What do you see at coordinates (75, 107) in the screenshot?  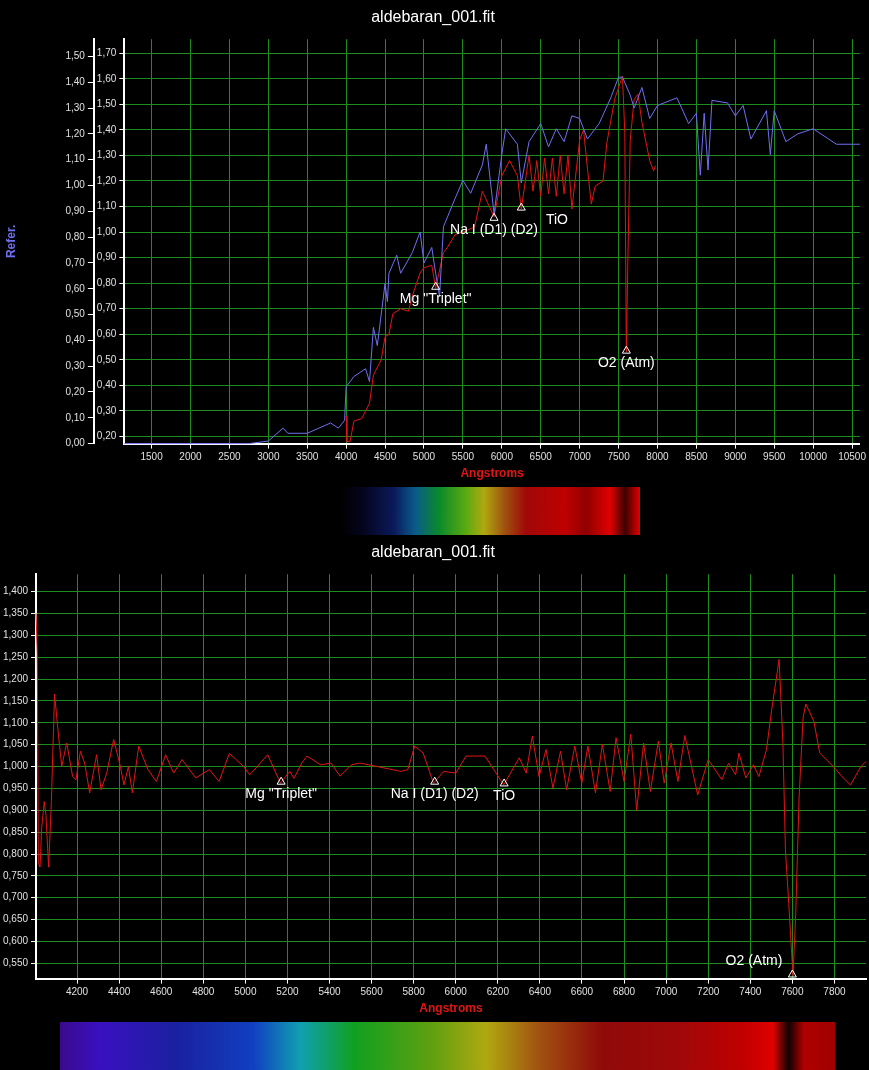 I see `y2-tick-label: 1,30` at bounding box center [75, 107].